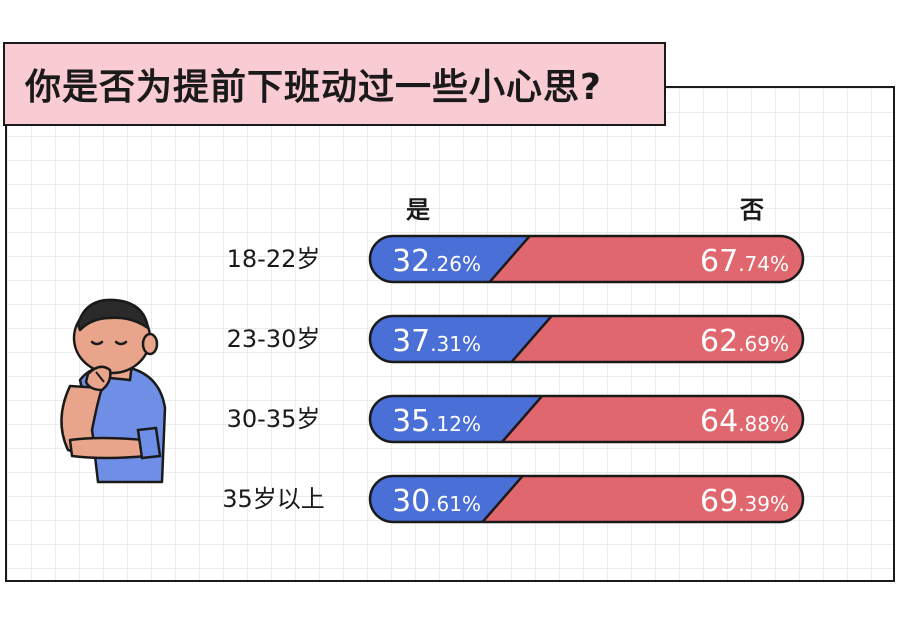 The image size is (900, 624). What do you see at coordinates (436, 421) in the screenshot?
I see `data-label-yes: 35.12%` at bounding box center [436, 421].